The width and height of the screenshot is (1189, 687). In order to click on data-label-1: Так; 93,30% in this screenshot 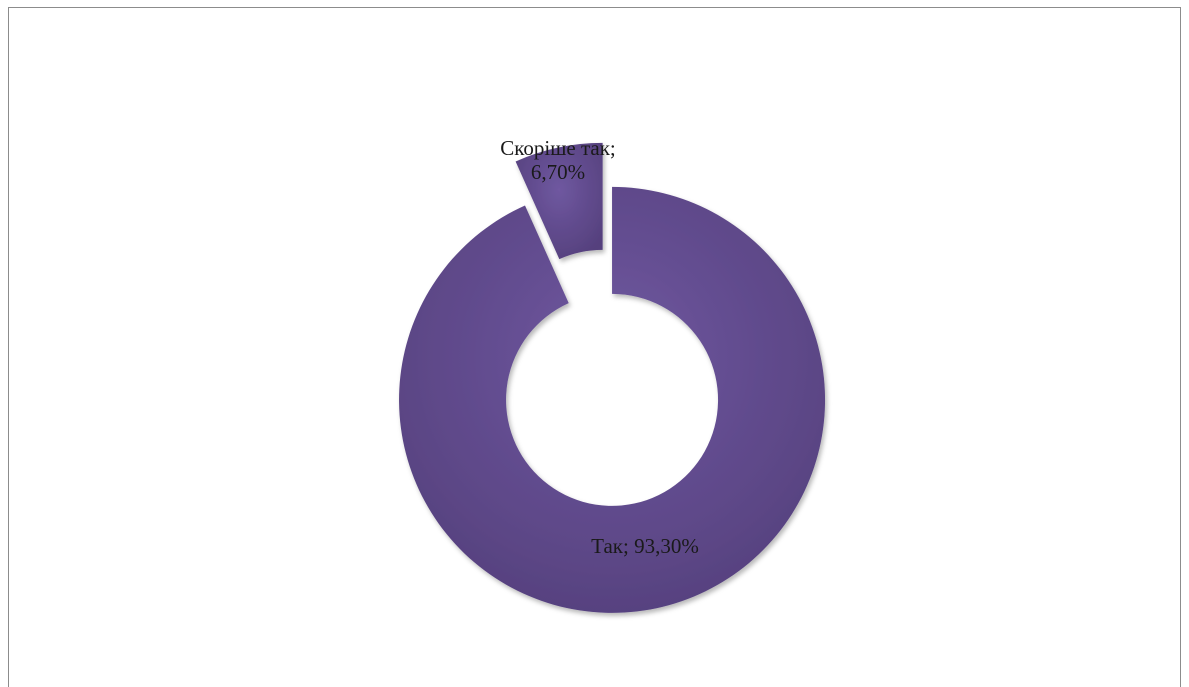, I will do `click(645, 546)`.